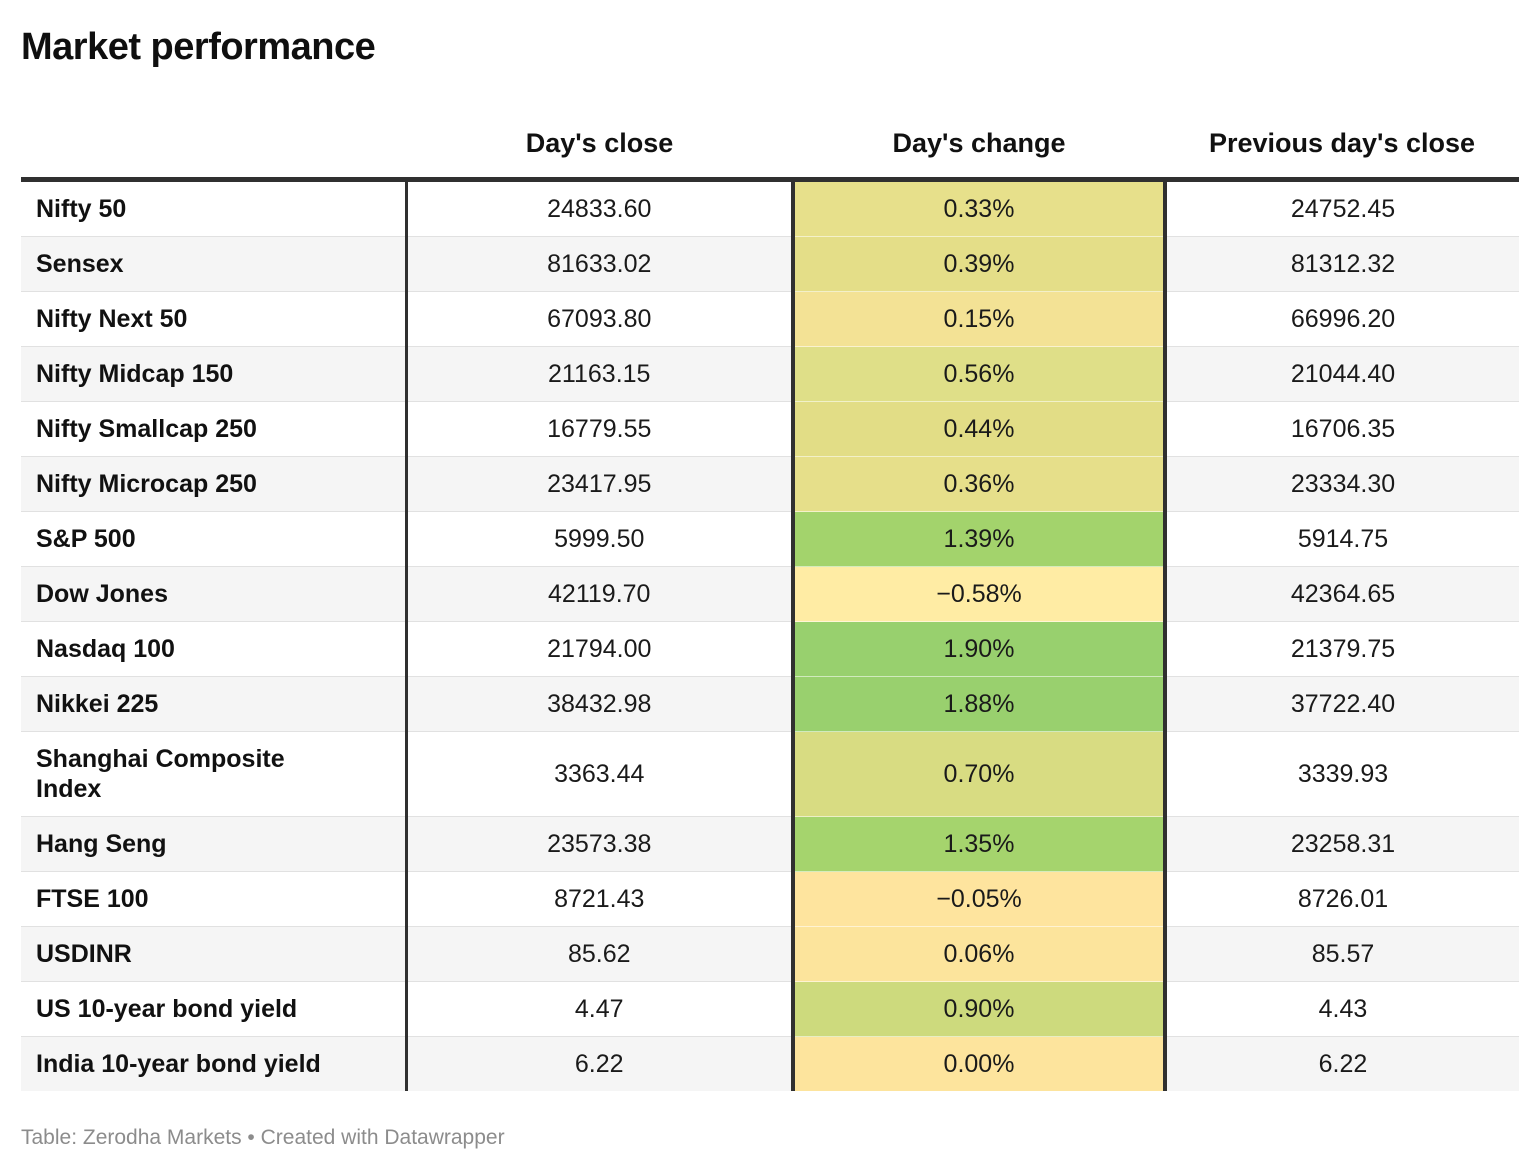 This screenshot has height=1164, width=1540. What do you see at coordinates (214, 539) in the screenshot?
I see `row-label: S&P 500` at bounding box center [214, 539].